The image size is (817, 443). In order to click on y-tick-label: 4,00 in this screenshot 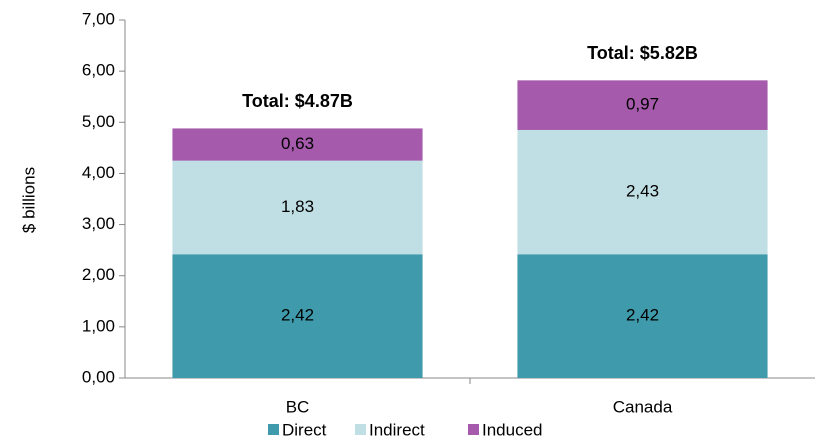, I will do `click(98, 172)`.